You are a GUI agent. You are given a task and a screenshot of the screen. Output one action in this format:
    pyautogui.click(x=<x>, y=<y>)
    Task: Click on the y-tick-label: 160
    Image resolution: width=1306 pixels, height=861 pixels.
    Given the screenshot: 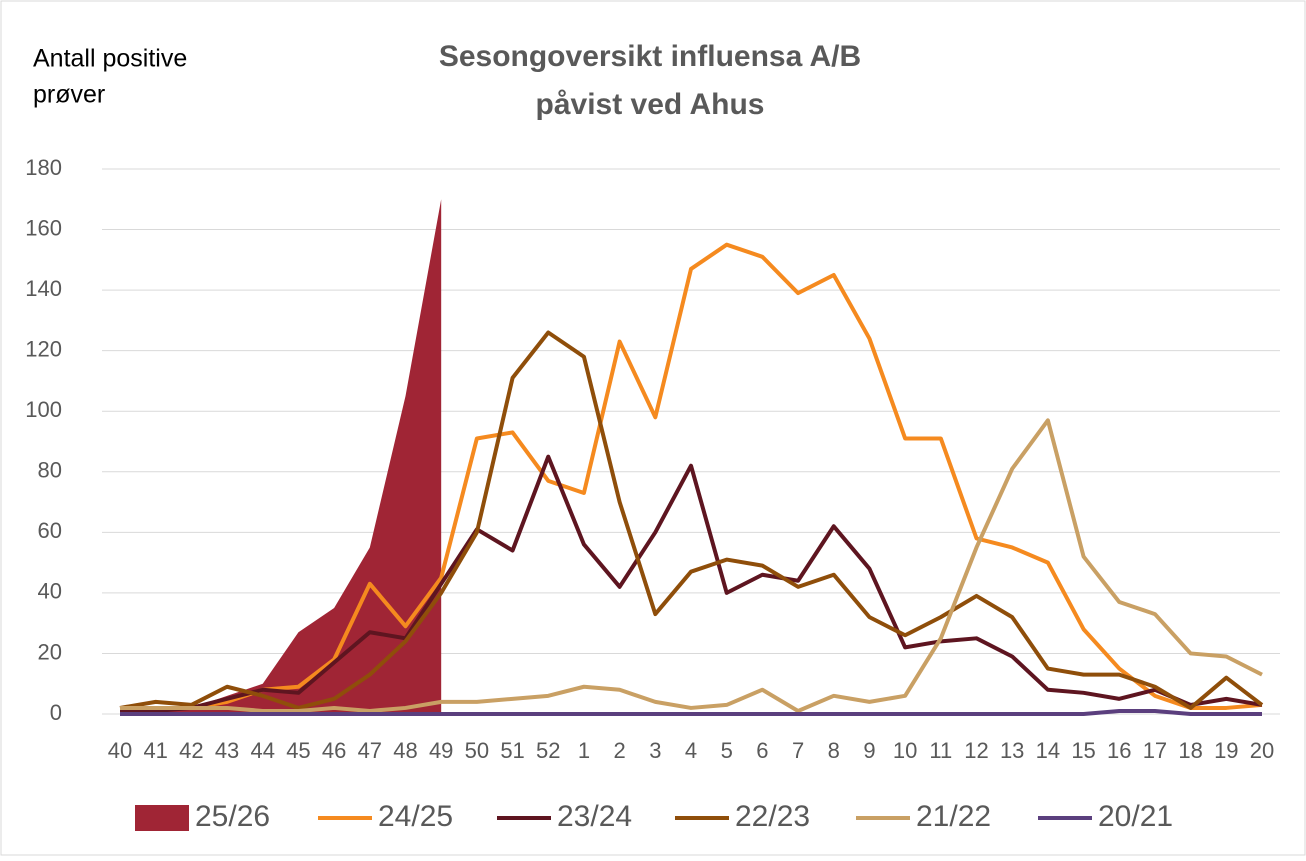 What is the action you would take?
    pyautogui.click(x=43, y=227)
    